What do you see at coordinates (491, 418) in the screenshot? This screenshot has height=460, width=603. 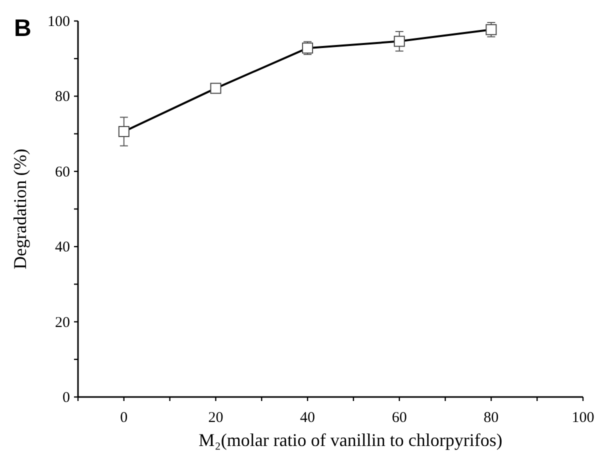 I see `x-tick-label: 80` at bounding box center [491, 418].